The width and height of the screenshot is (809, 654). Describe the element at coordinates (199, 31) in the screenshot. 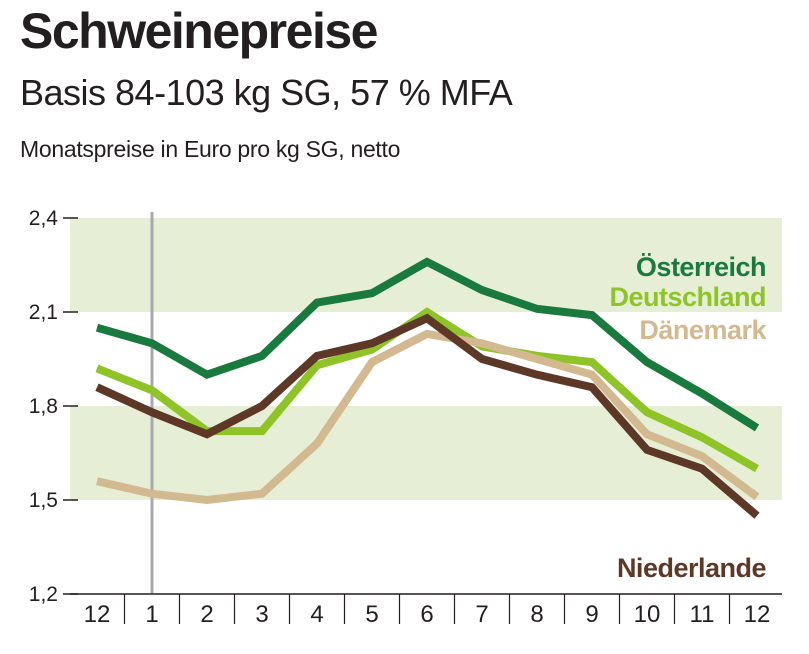

I see `chart-title: Schweinepreise` at that location.